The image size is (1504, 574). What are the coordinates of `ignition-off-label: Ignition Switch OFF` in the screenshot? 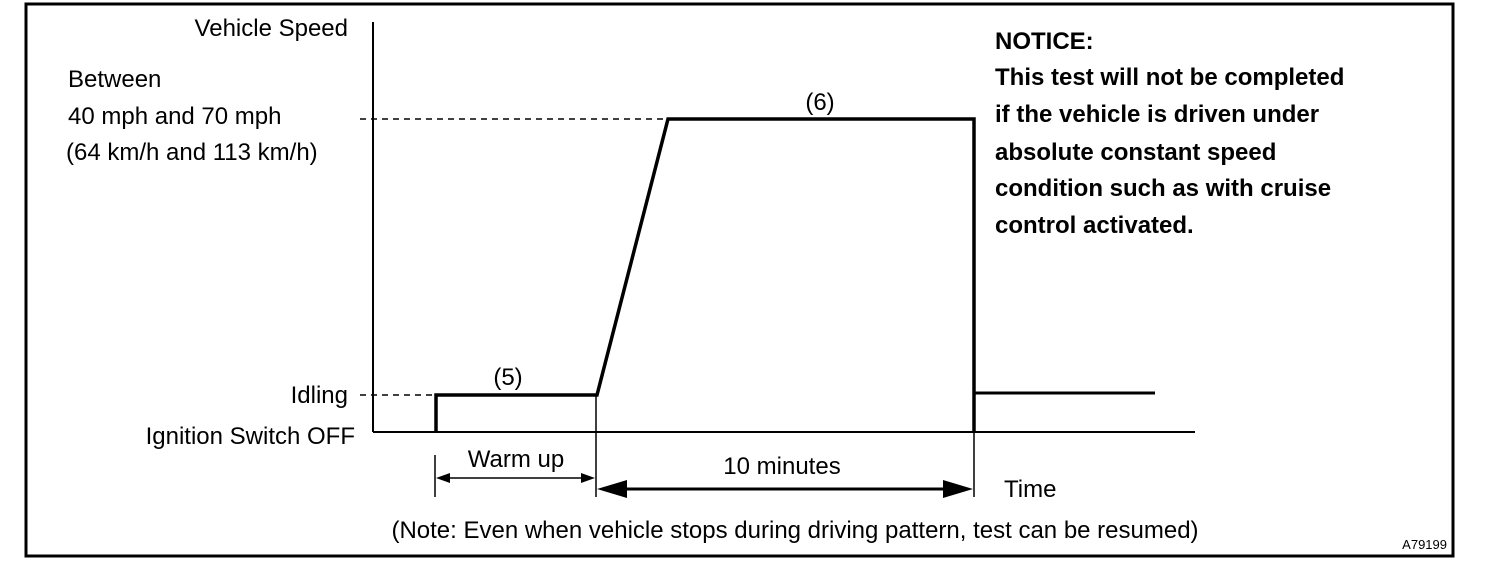 It's located at (250, 436).